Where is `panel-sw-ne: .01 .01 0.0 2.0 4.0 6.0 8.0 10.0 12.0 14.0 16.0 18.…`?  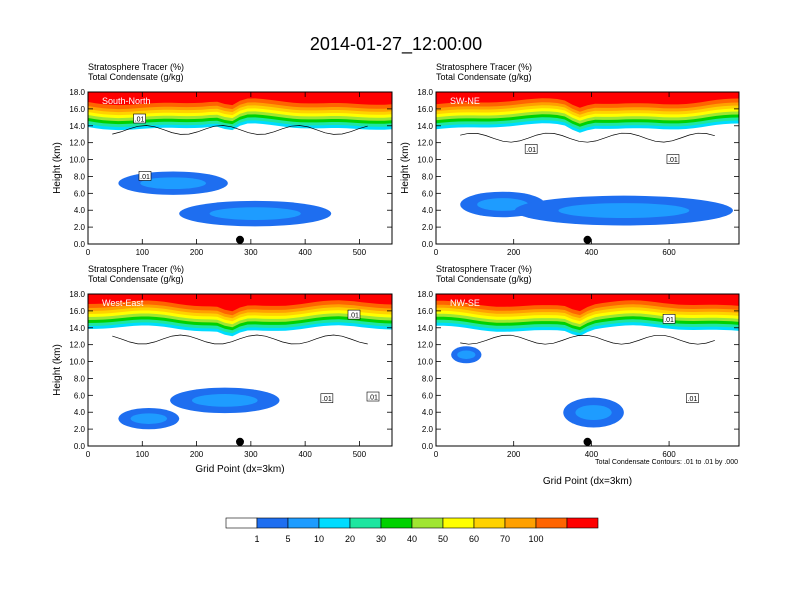
panel-sw-ne: .01 .01 0.0 2.0 4.0 6.0 8.0 10.0 12.0 14.0 16.0 18.… is located at coordinates (570, 159).